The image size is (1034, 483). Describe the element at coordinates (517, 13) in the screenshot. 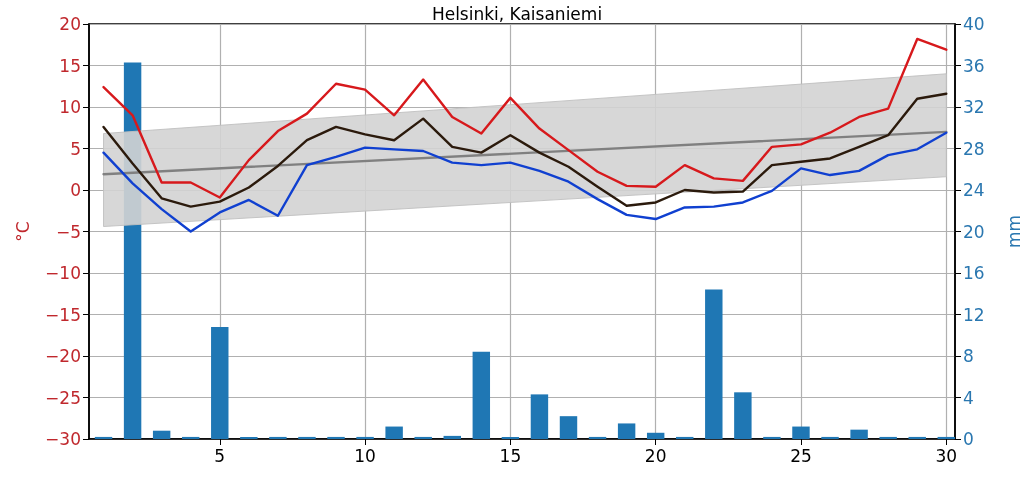

I see `chart-title: Helsinki, Kaisaniemi` at that location.